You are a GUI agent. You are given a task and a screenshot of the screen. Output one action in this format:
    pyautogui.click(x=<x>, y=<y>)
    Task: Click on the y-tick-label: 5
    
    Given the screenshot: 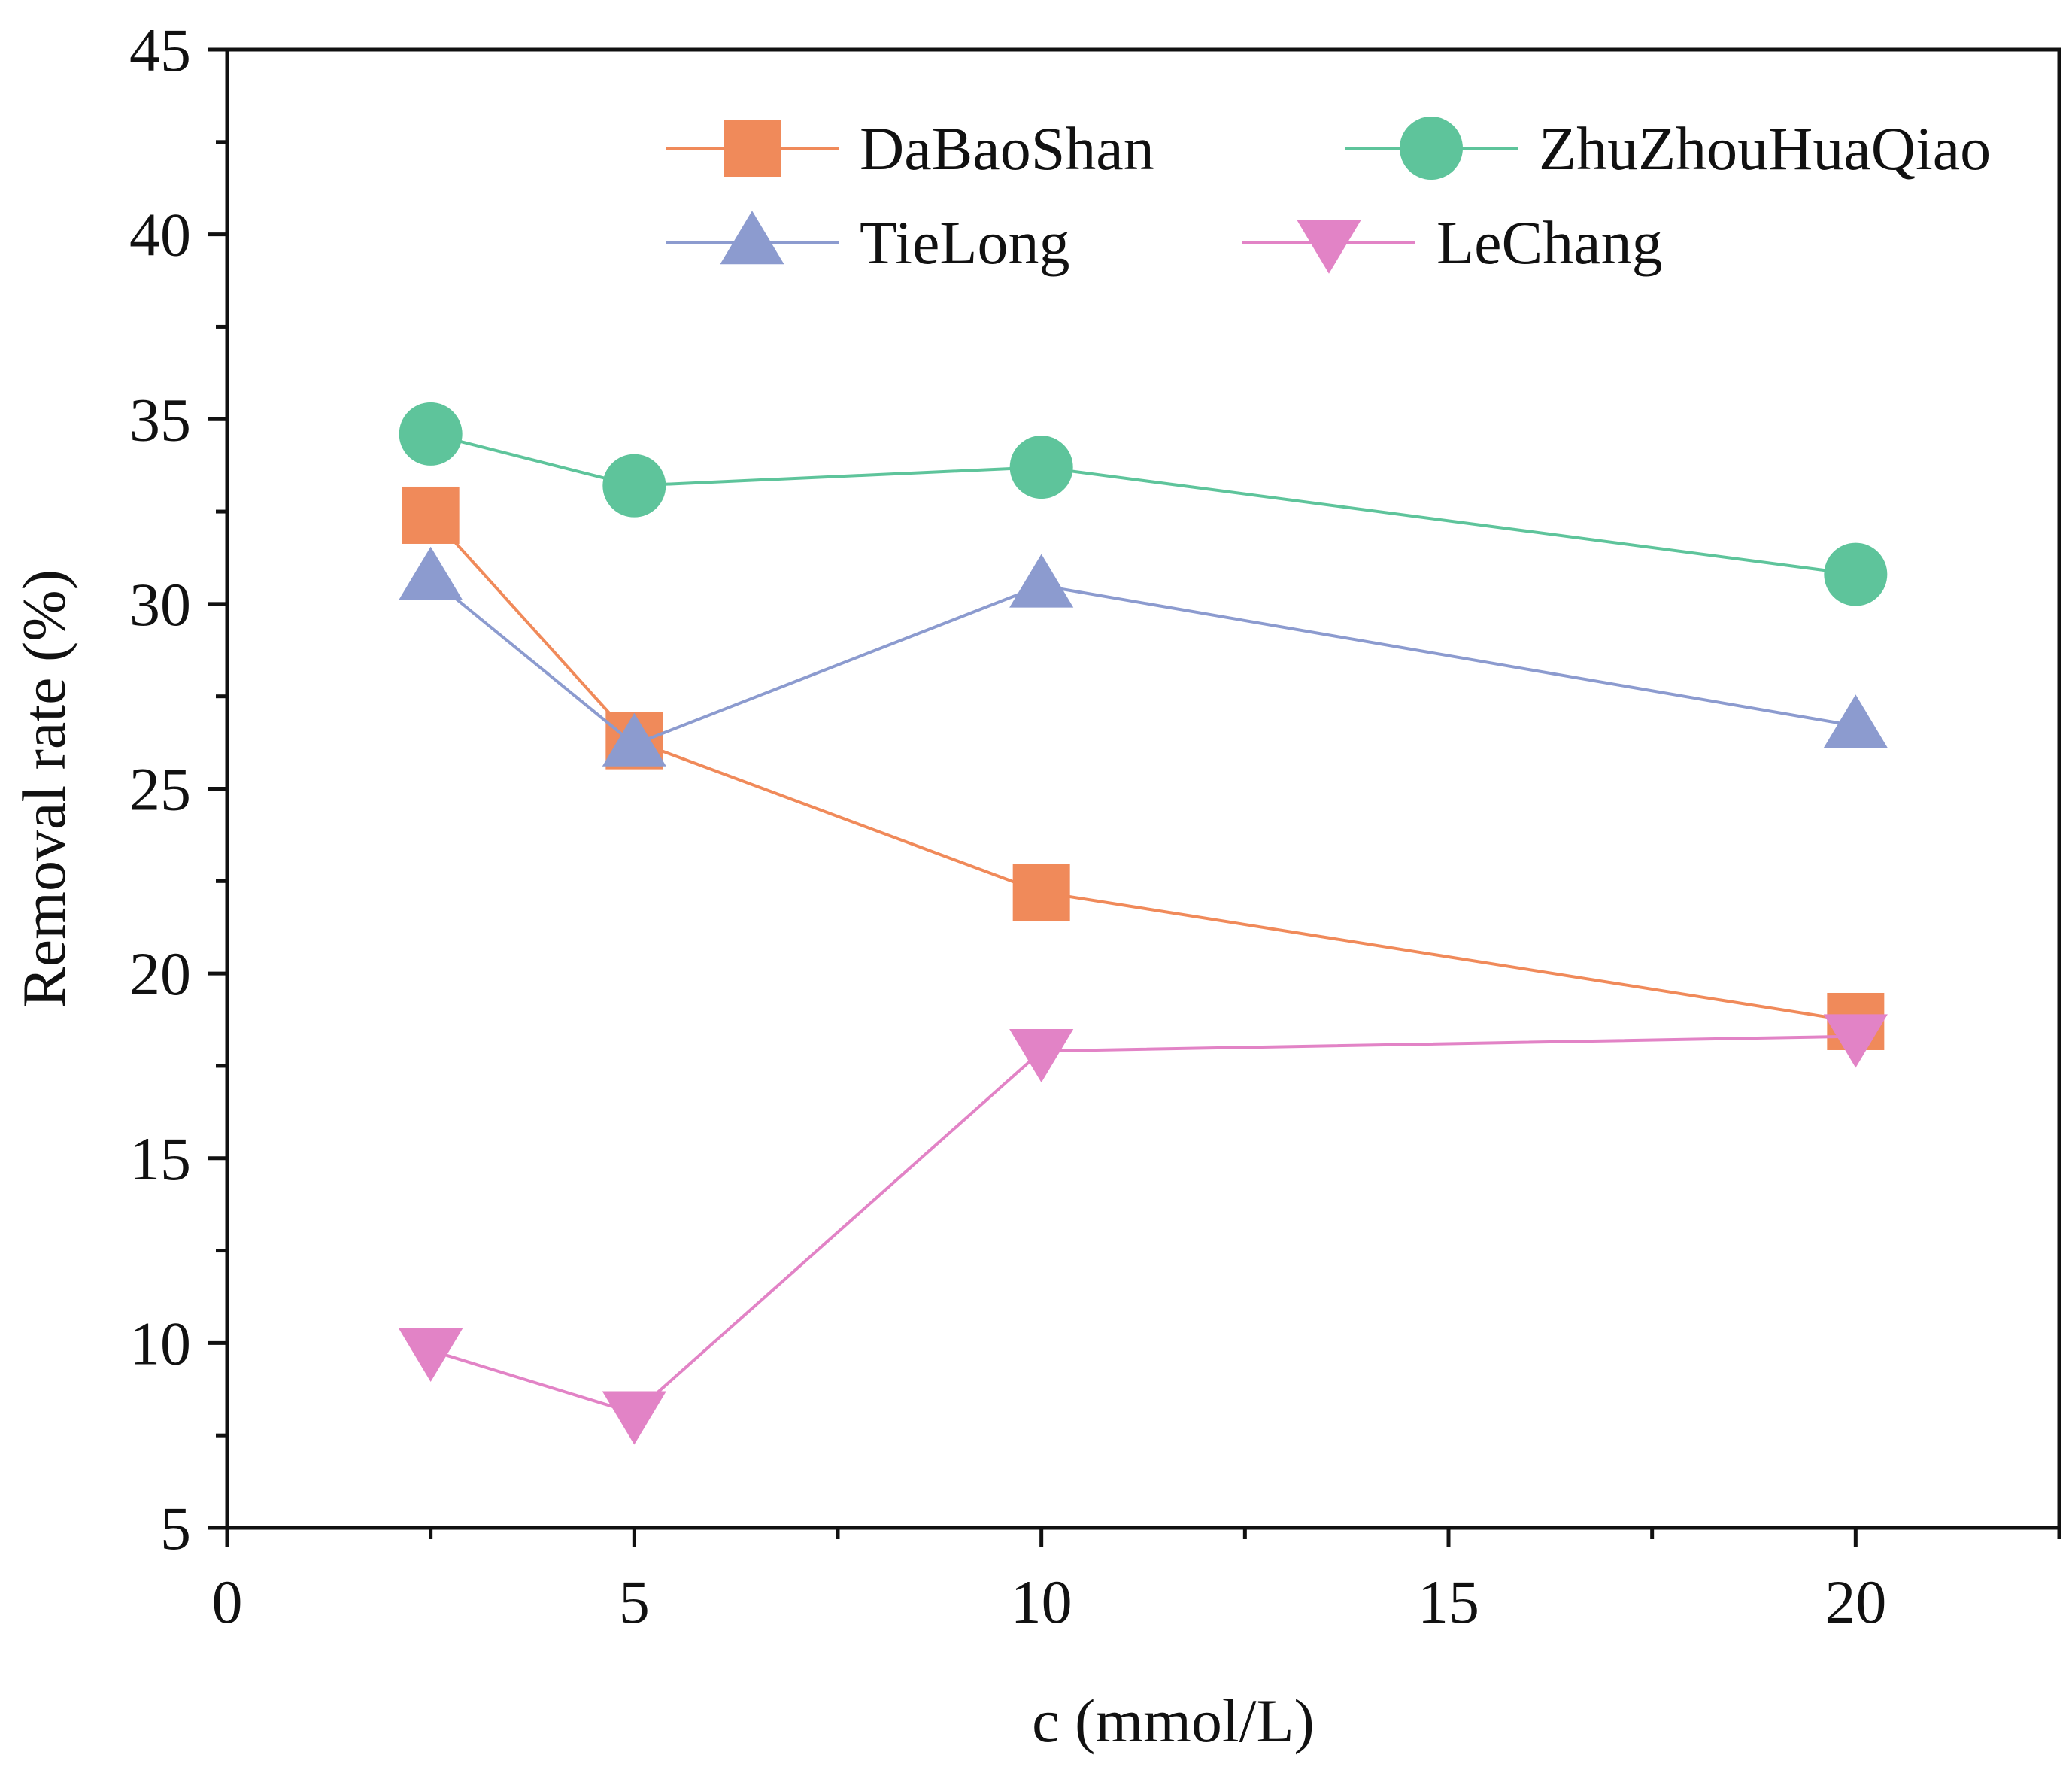 What is the action you would take?
    pyautogui.click(x=175, y=1528)
    